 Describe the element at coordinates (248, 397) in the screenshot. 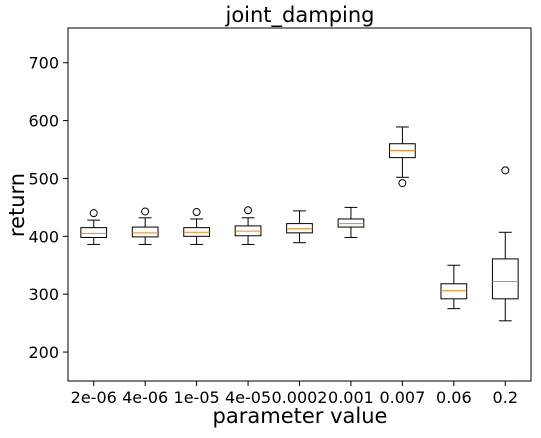

I see `x-tick-label: 4e-05` at that location.